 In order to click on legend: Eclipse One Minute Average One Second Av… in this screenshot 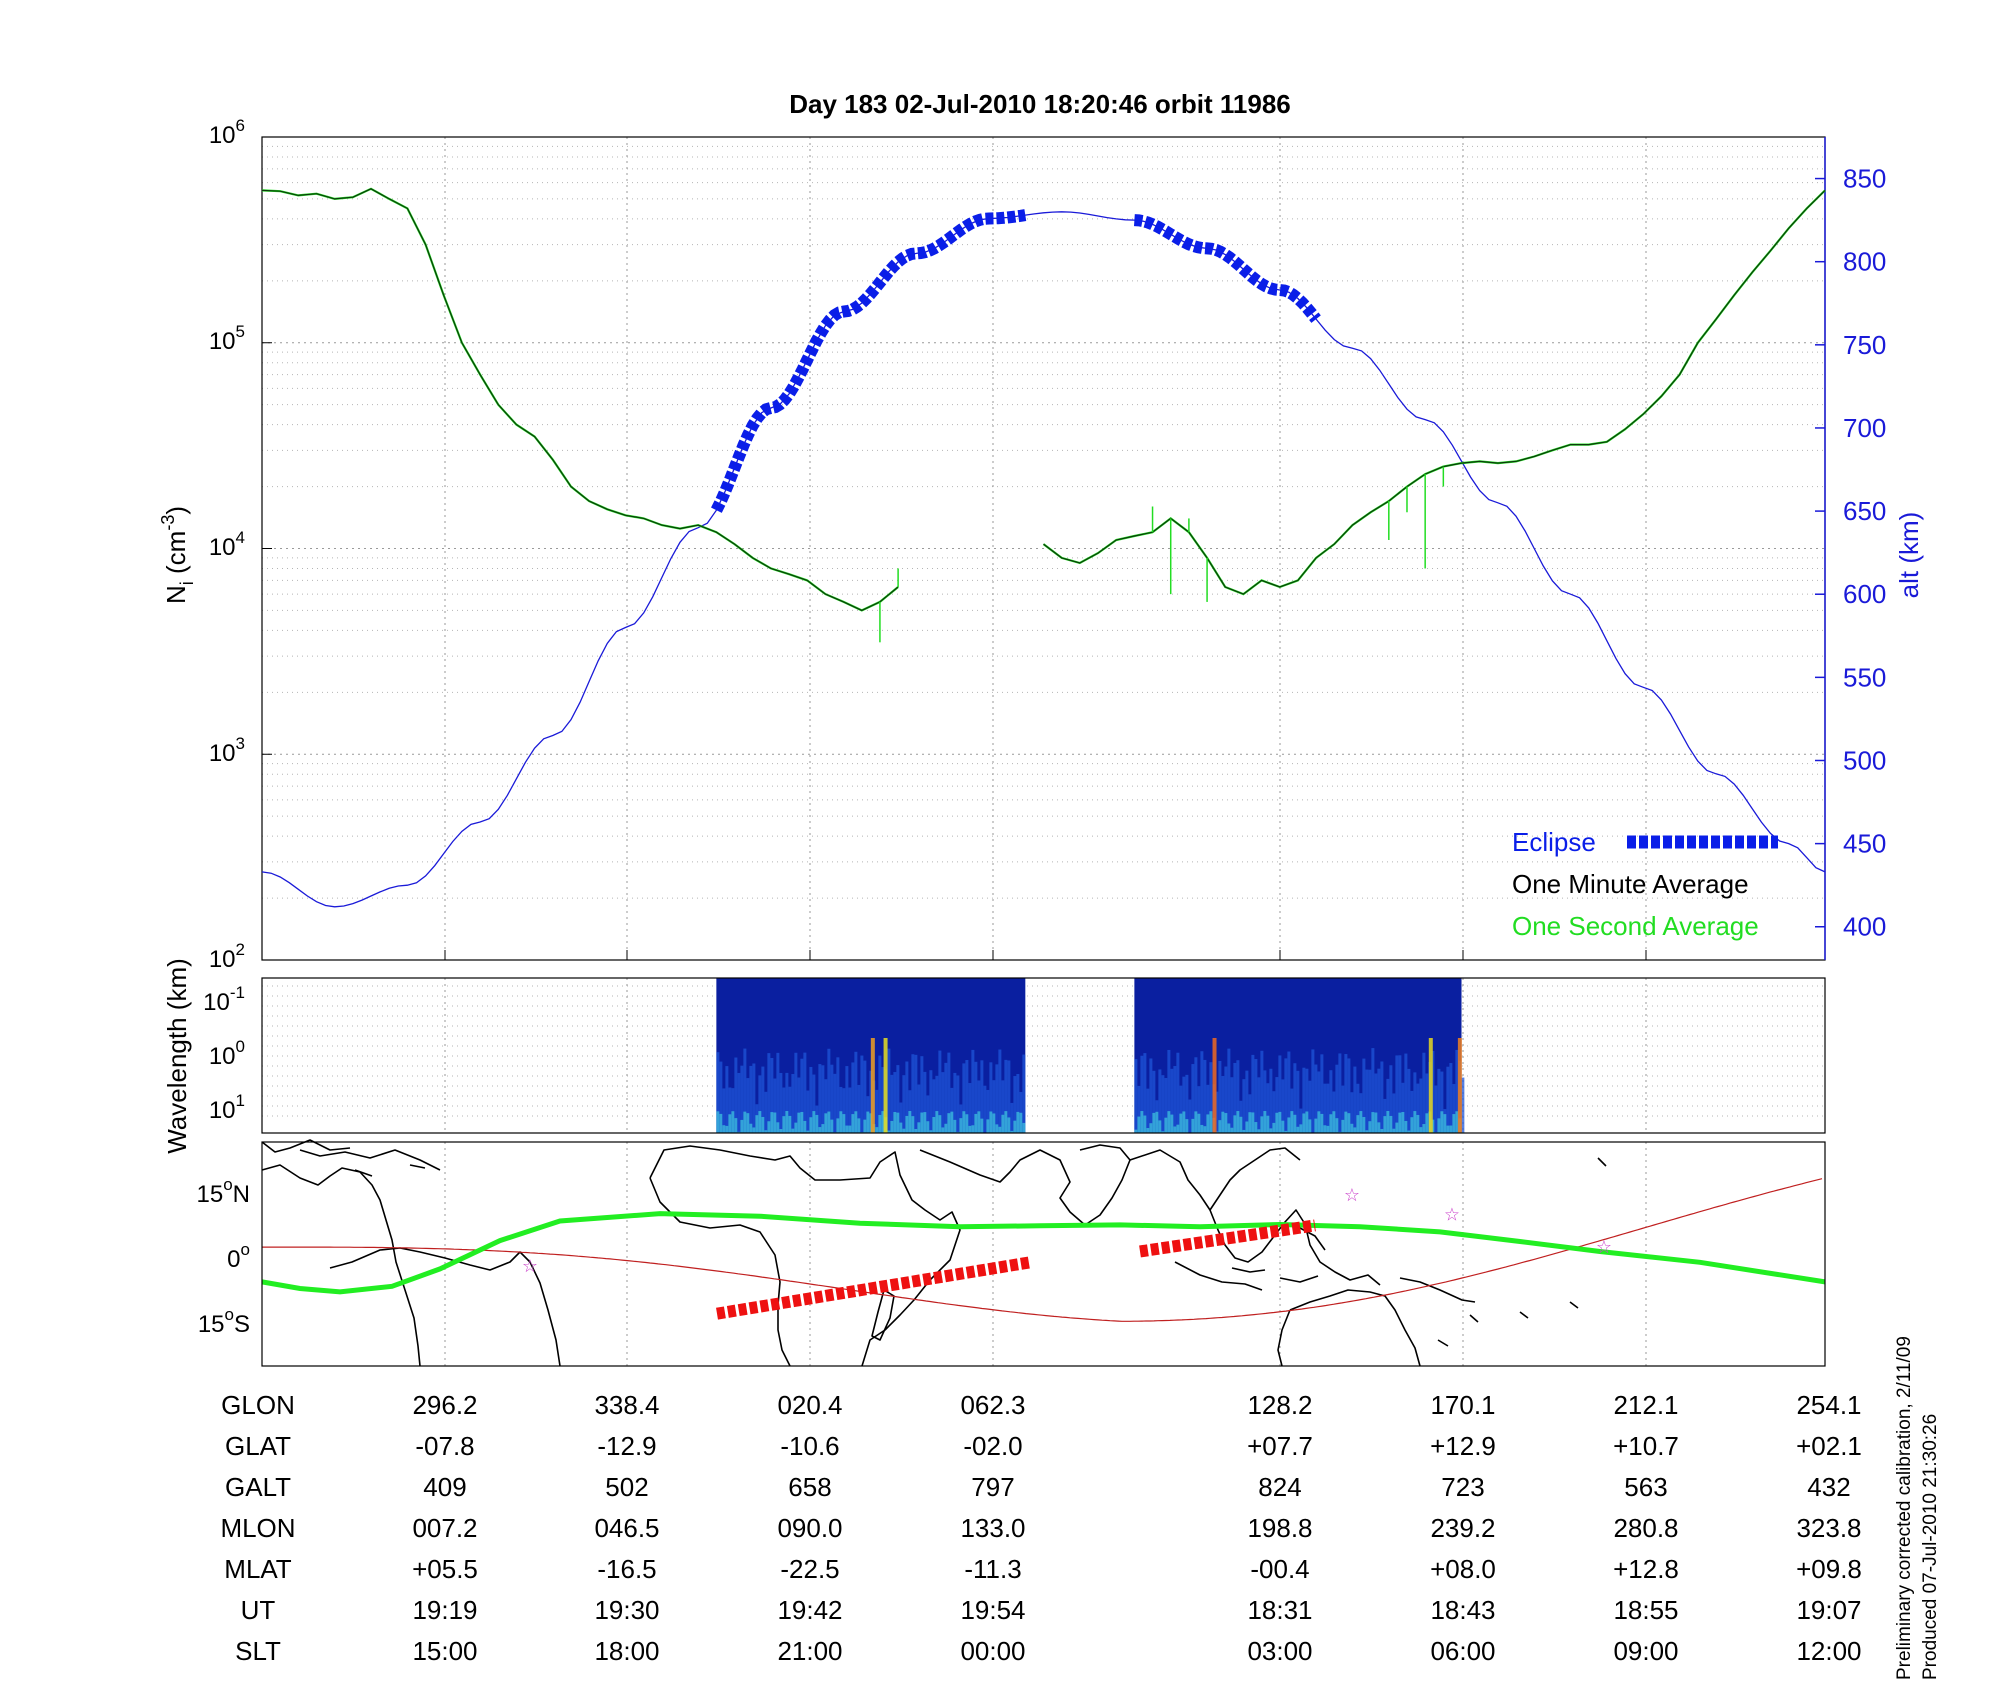, I will do `click(1645, 884)`.